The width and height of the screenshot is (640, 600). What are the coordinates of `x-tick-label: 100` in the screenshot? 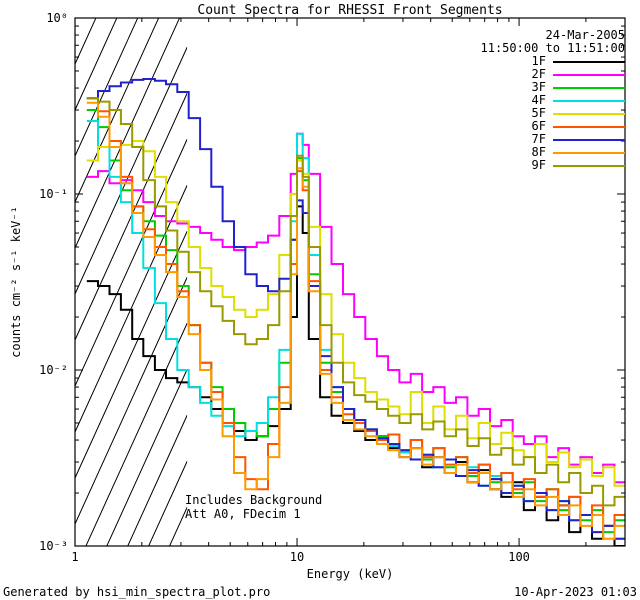 It's located at (519, 557).